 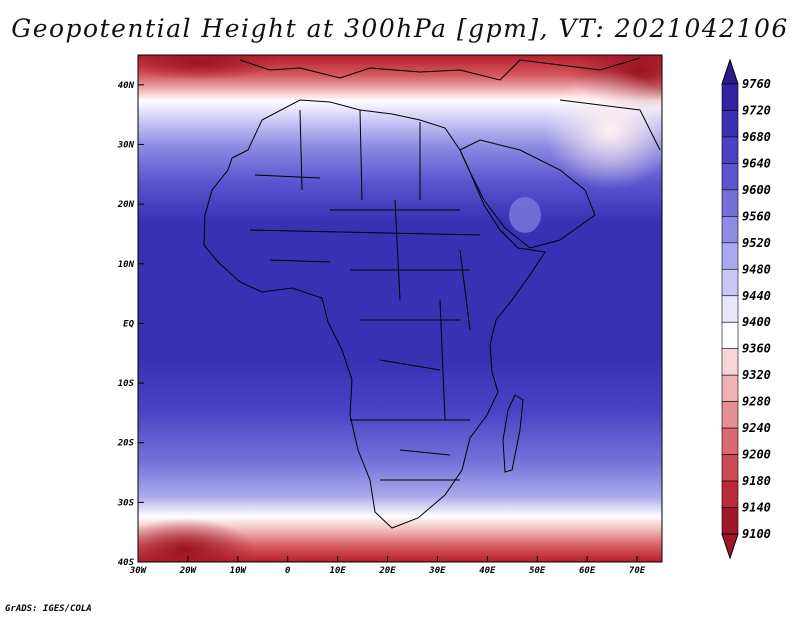 I want to click on lat-tick-label: 20N, so click(x=126, y=205).